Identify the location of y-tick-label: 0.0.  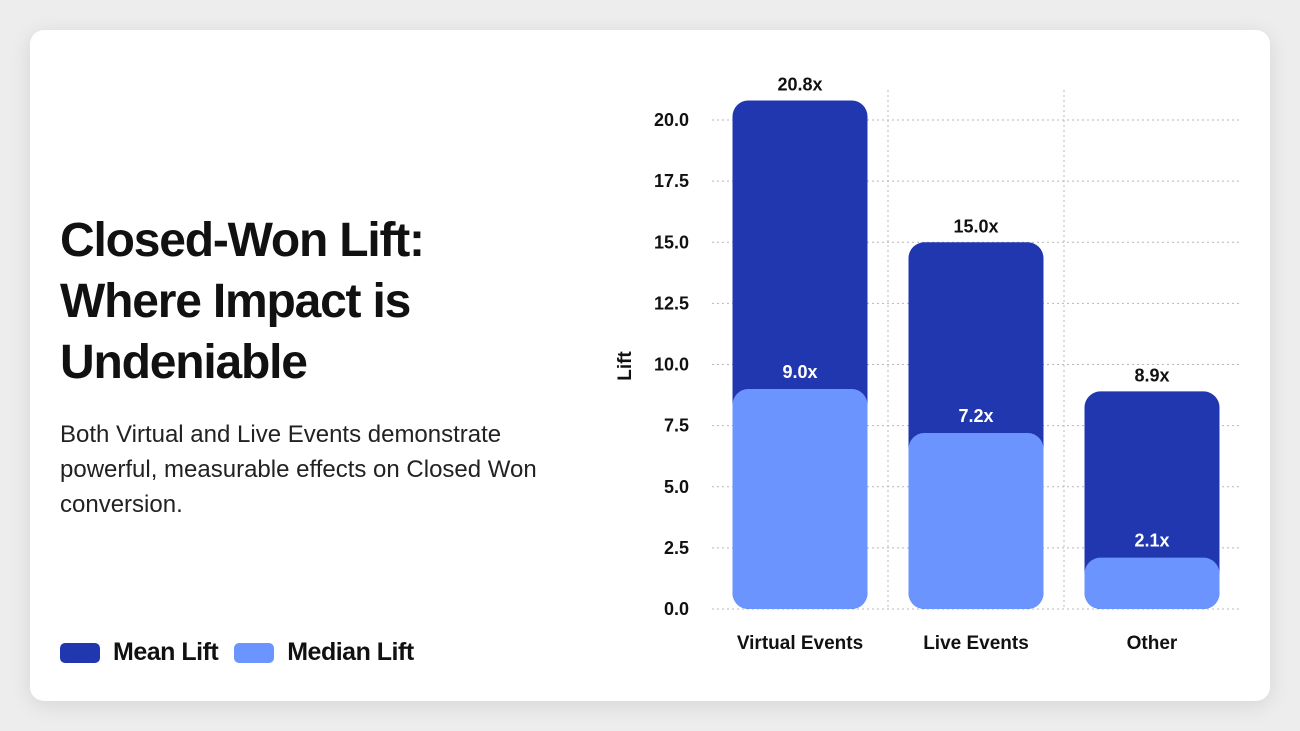
(676, 609).